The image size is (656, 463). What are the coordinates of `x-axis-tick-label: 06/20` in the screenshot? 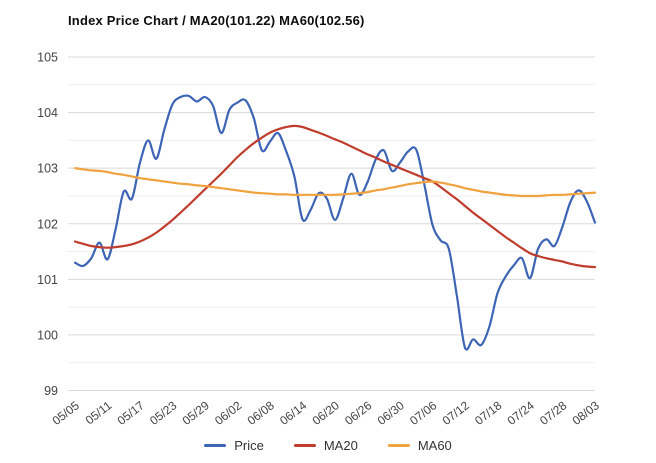 It's located at (326, 413).